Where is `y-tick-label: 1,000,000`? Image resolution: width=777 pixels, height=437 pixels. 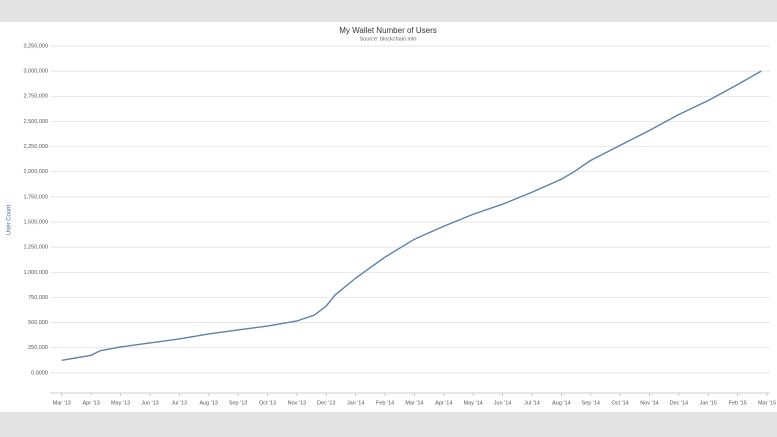 y-tick-label: 1,000,000 is located at coordinates (36, 273).